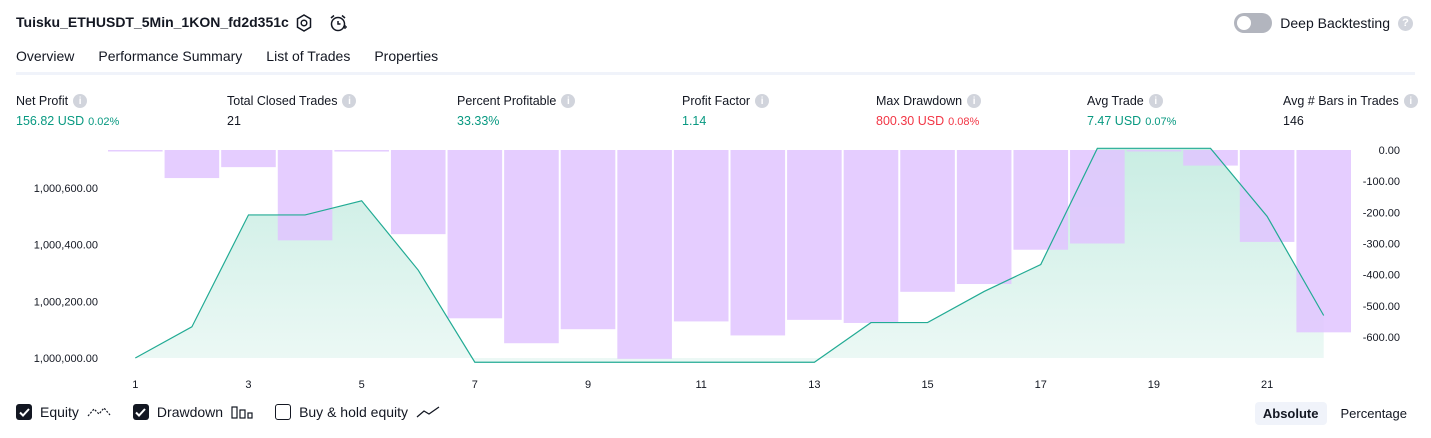 The height and width of the screenshot is (438, 1431). Describe the element at coordinates (1041, 385) in the screenshot. I see `x-axis-label: 17` at that location.